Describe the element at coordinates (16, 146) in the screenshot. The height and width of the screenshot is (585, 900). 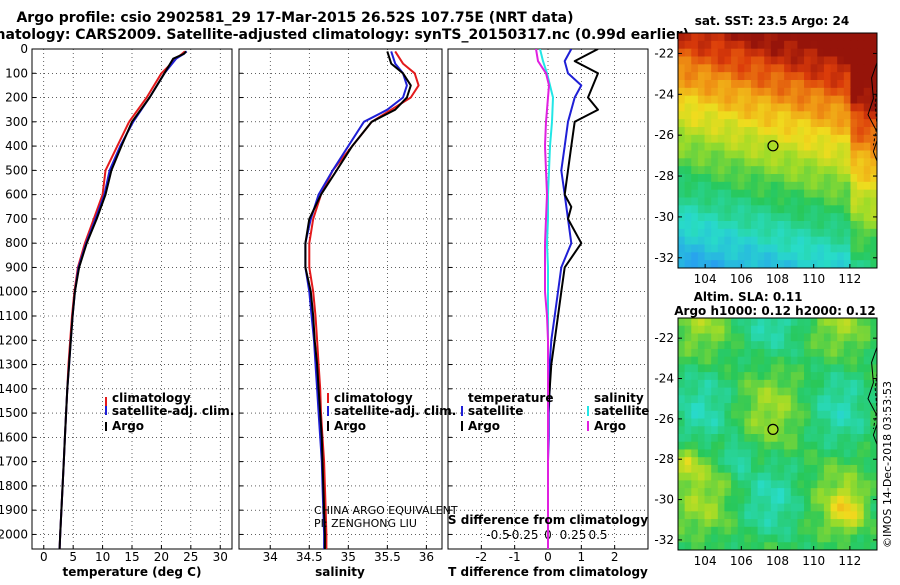
I see `depth-tick-label: 400` at that location.